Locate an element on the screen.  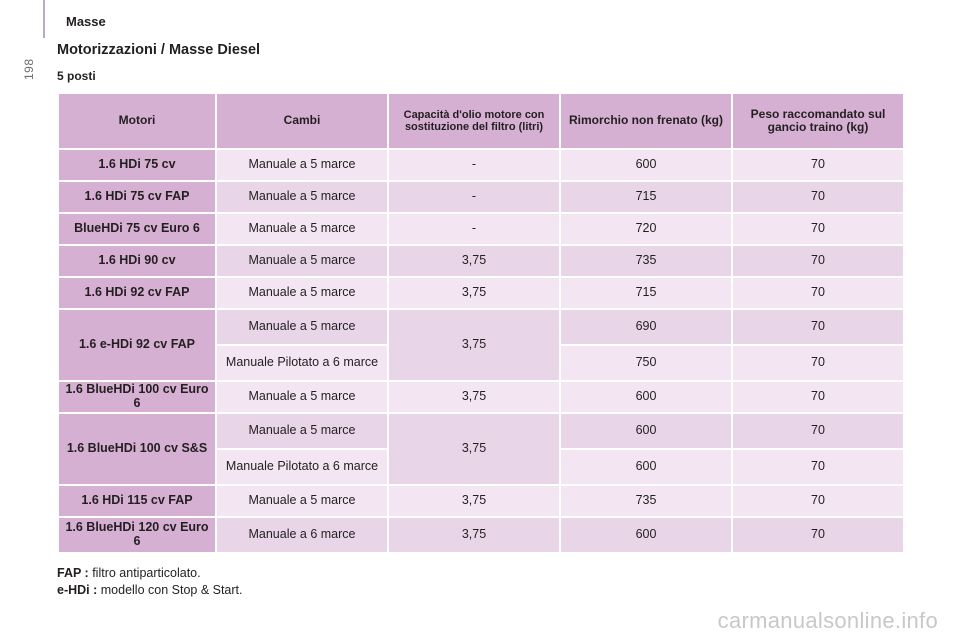
table-row: Manuale Pilotato a 6 marce 600 70 is located at coordinates (481, 467).